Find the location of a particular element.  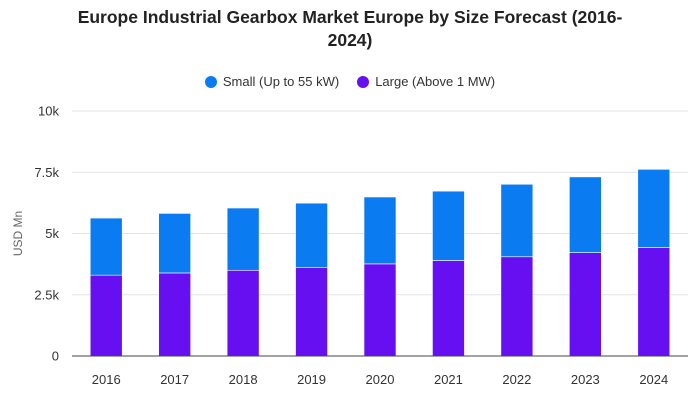

bar-small-2020 is located at coordinates (380, 230).